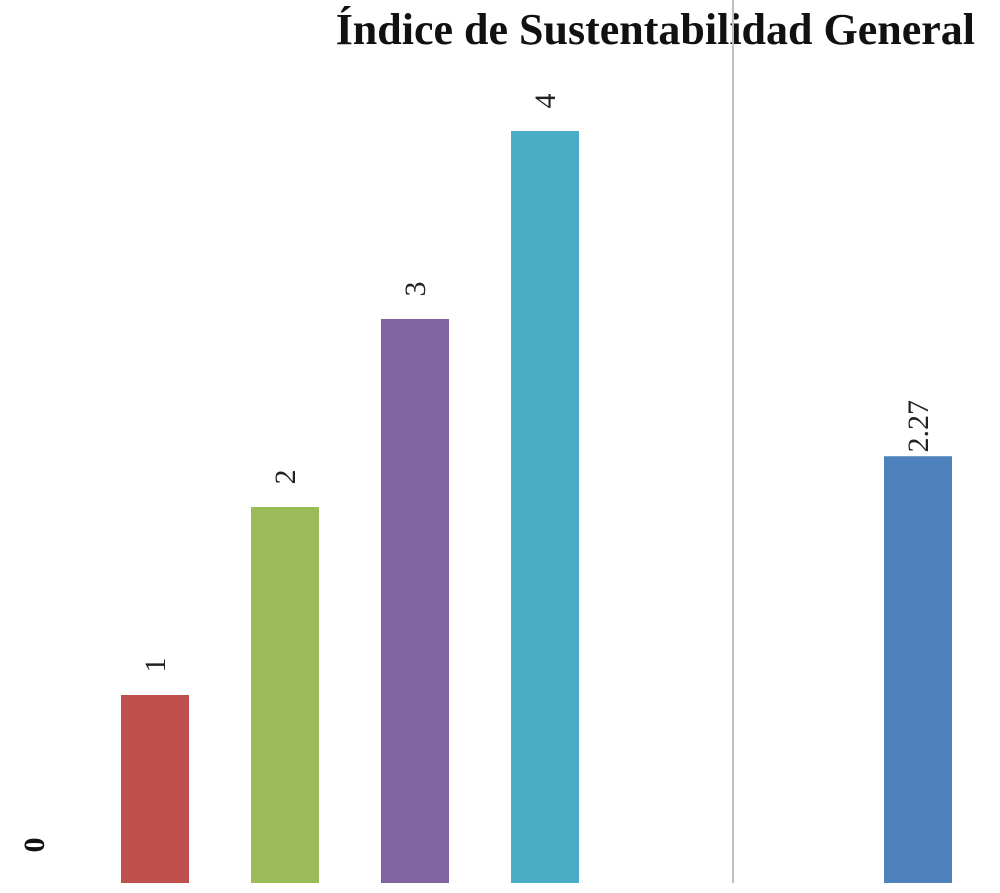 The width and height of the screenshot is (1000, 893). Describe the element at coordinates (545, 101) in the screenshot. I see `bar-label-0-3: 4` at that location.